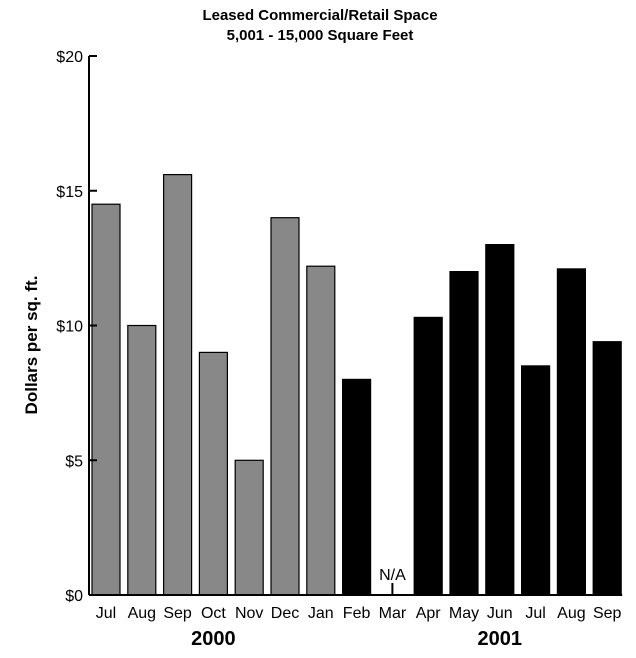 The height and width of the screenshot is (658, 636). I want to click on year-label-0: 2000, so click(213, 639).